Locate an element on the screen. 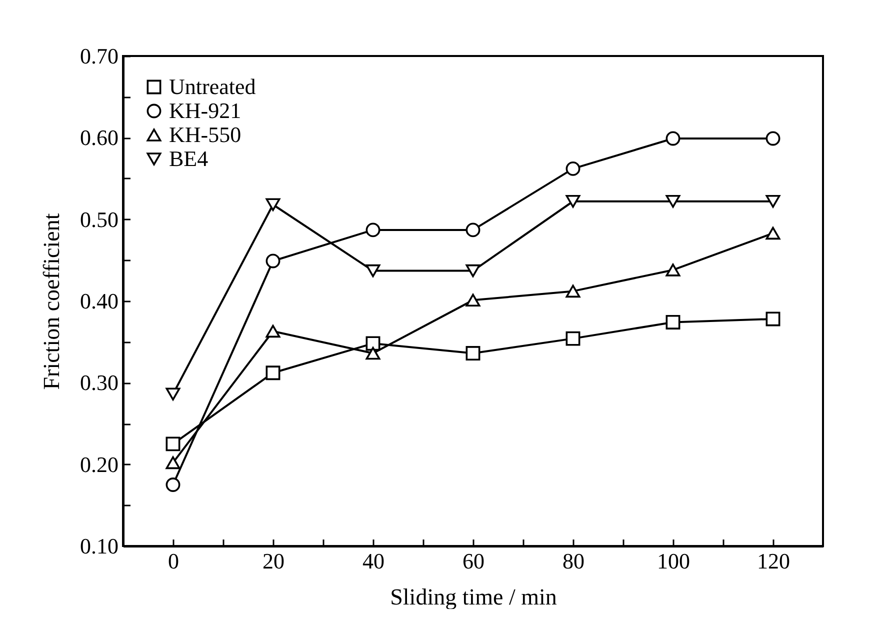 The width and height of the screenshot is (887, 636). x-tick-label: 60 is located at coordinates (473, 561).